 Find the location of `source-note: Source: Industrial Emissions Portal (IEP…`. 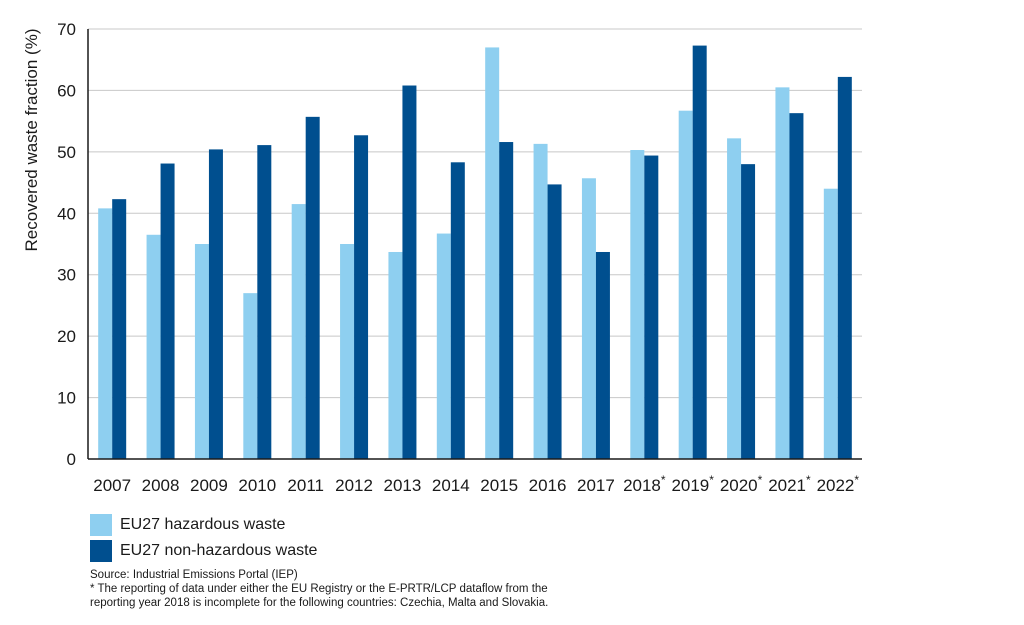

source-note: Source: Industrial Emissions Portal (IEP… is located at coordinates (194, 575).